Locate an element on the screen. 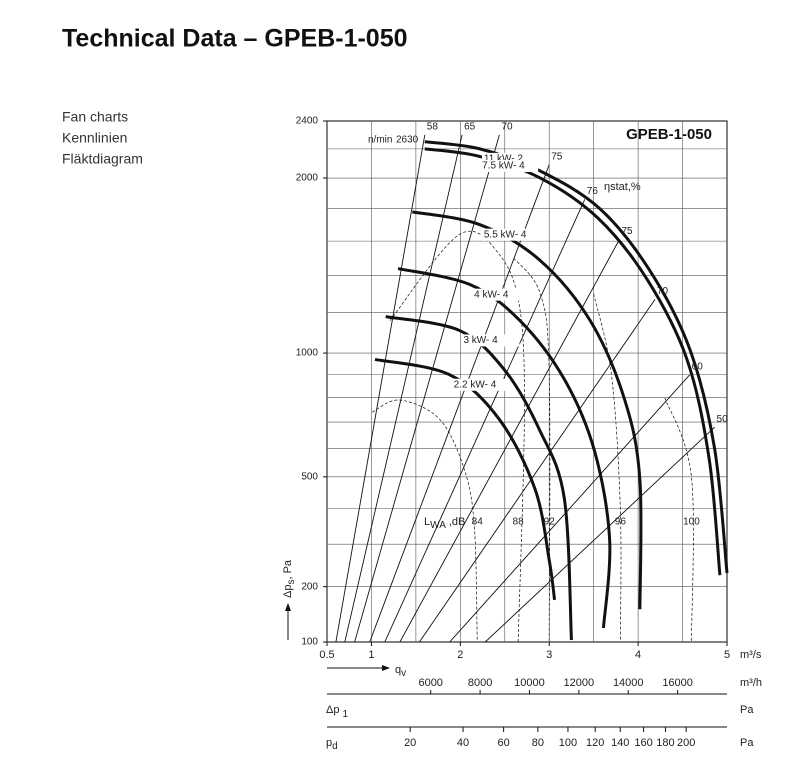 Image resolution: width=802 pixels, height=777 pixels. x2-tick-label: 6000 is located at coordinates (430, 683).